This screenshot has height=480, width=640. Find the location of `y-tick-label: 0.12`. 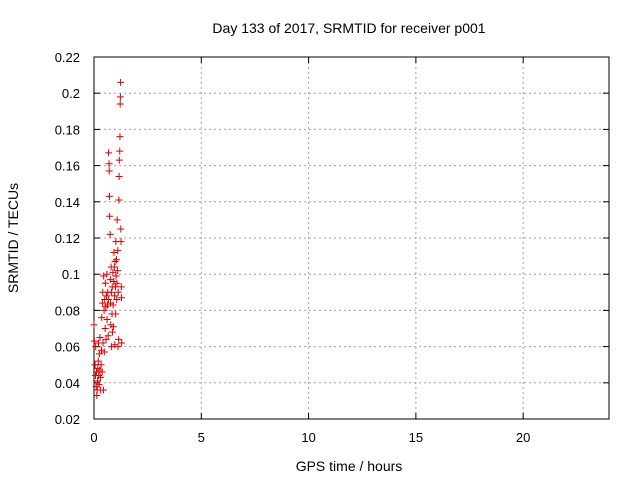

y-tick-label: 0.12 is located at coordinates (67, 238).